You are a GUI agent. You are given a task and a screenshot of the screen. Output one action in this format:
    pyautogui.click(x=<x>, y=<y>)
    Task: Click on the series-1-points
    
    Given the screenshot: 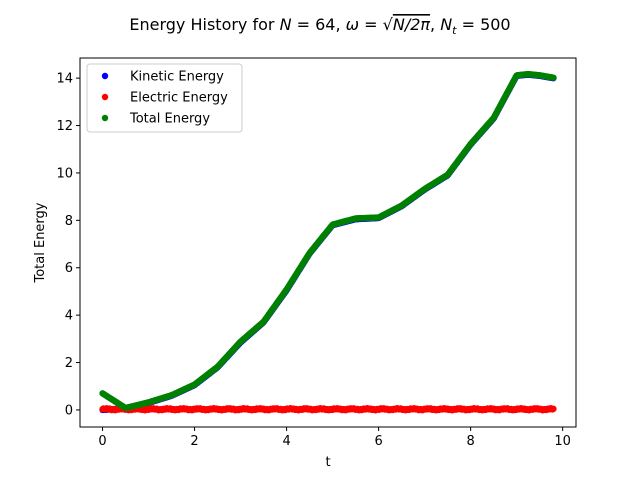 What is the action you would take?
    pyautogui.click(x=328, y=409)
    